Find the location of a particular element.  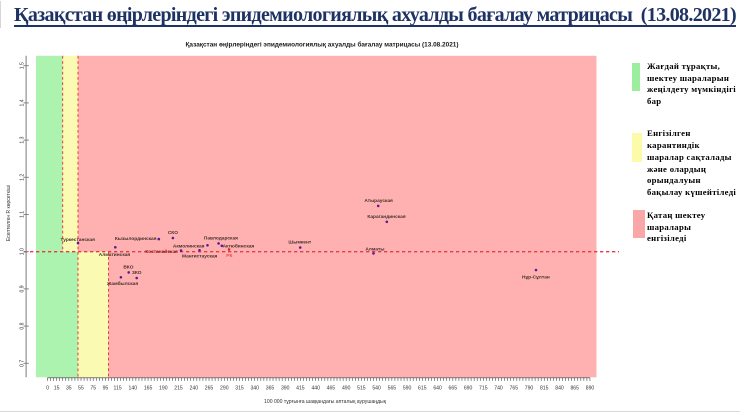

svg-text: 140 is located at coordinates (133, 388).